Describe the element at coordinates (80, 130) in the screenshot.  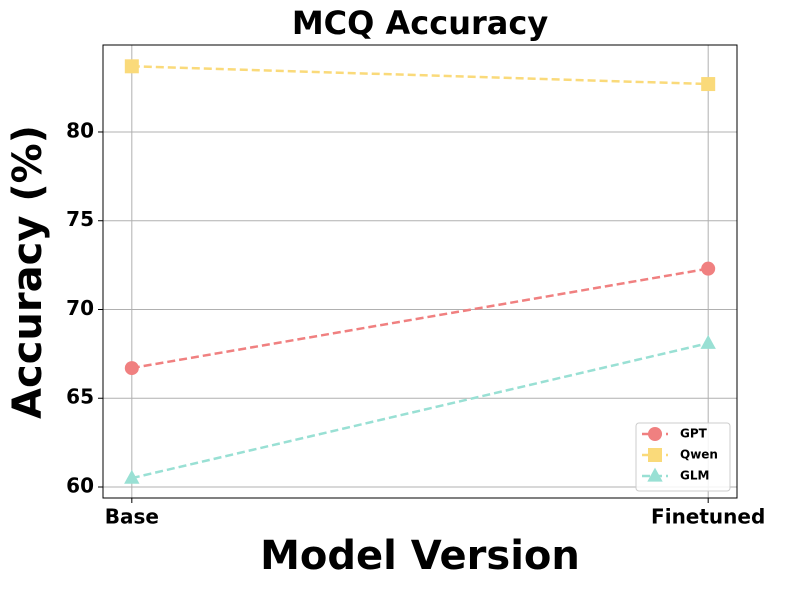
I see `y-tick-label: 80` at that location.